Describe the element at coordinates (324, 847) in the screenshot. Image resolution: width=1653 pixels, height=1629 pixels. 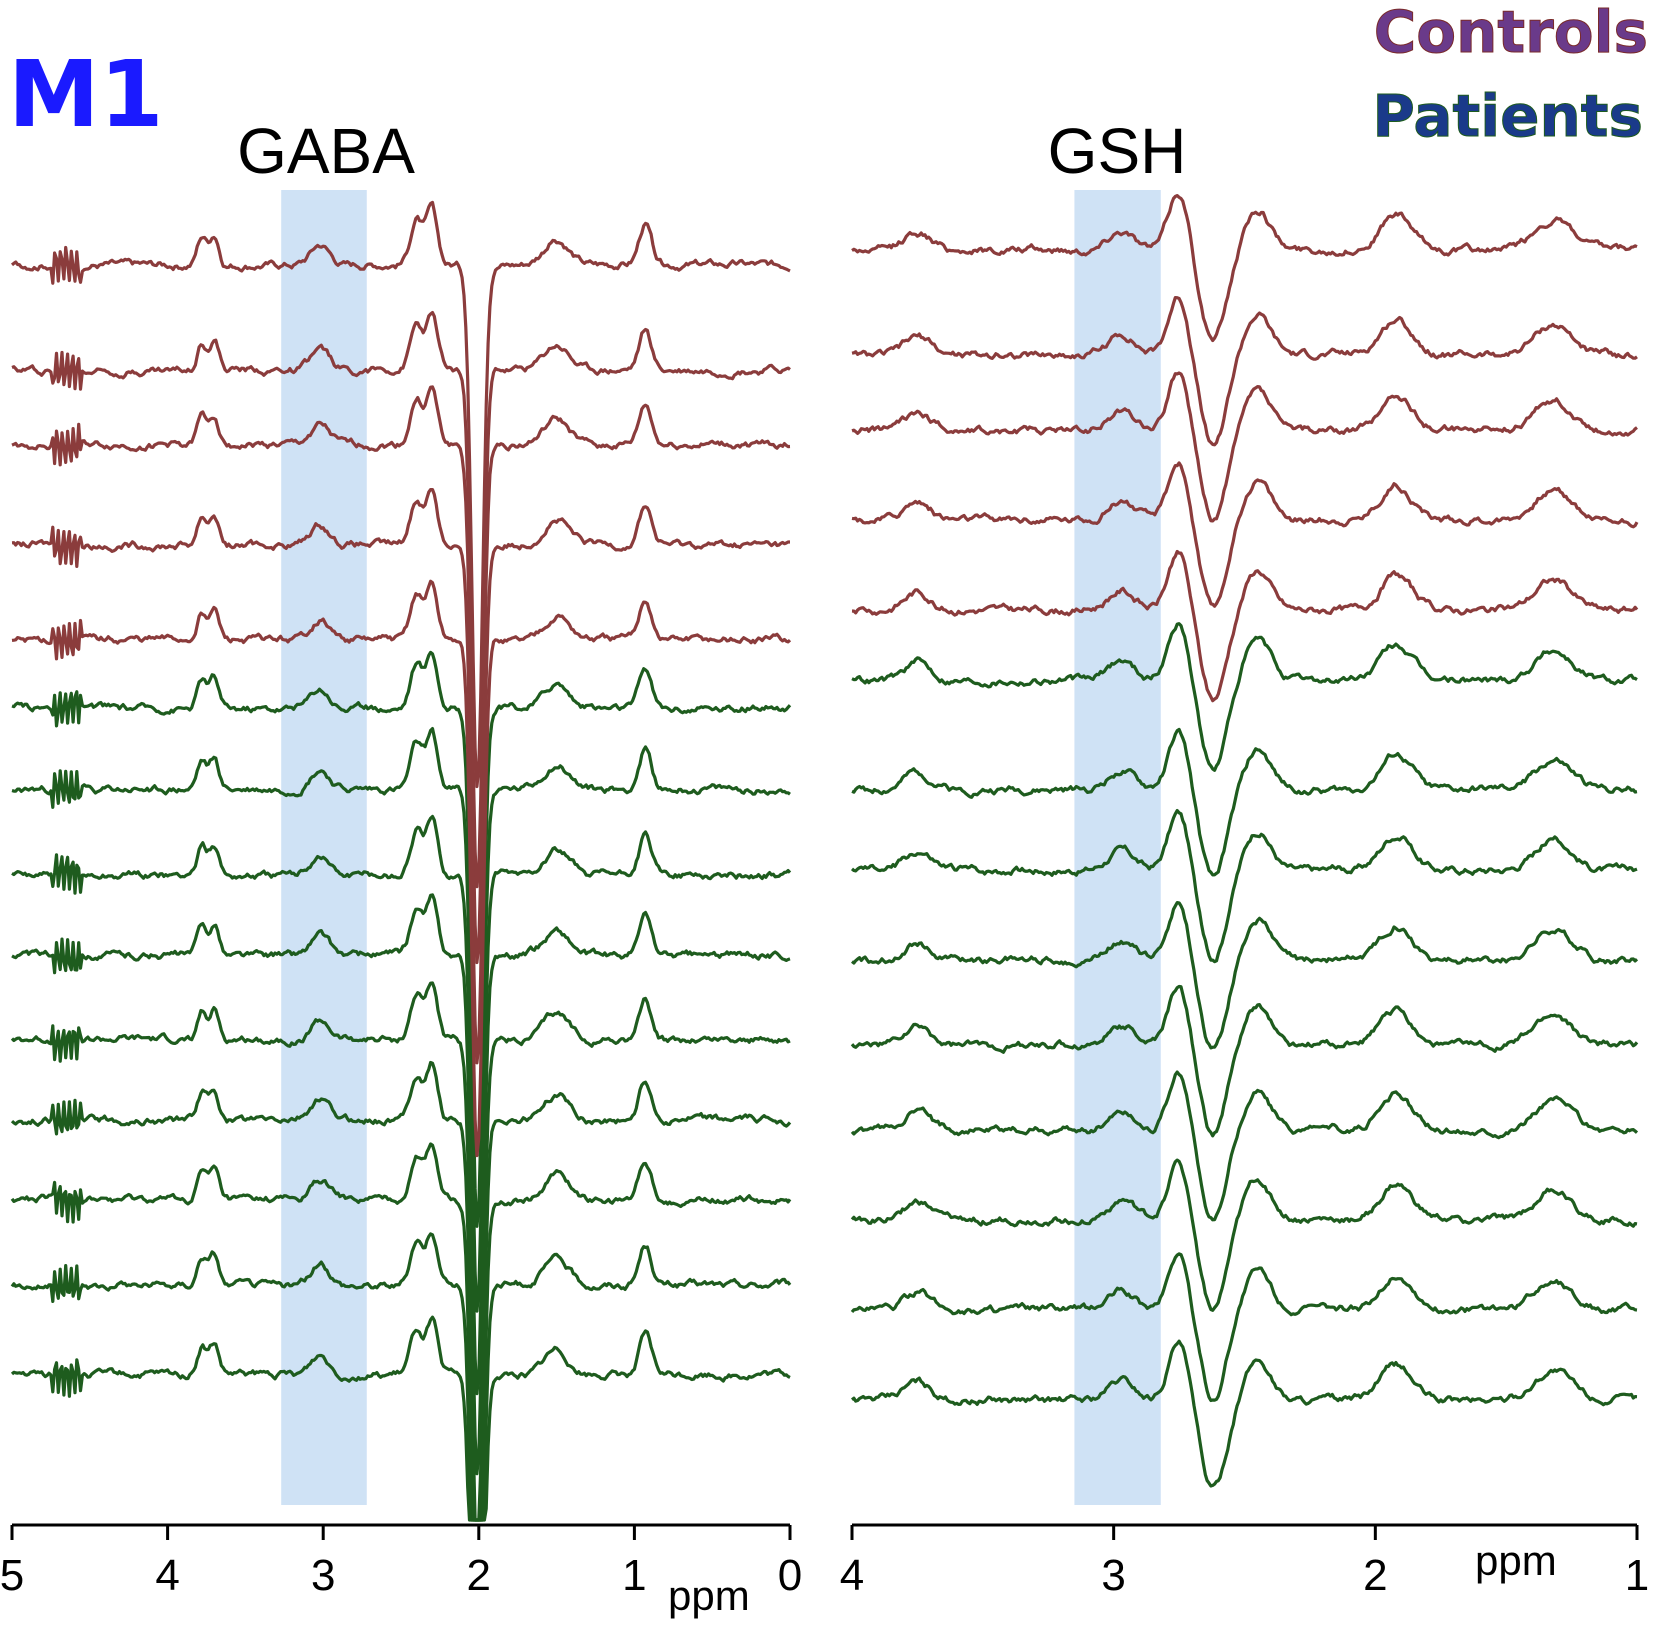
I see `gaba-highlight-band` at that location.